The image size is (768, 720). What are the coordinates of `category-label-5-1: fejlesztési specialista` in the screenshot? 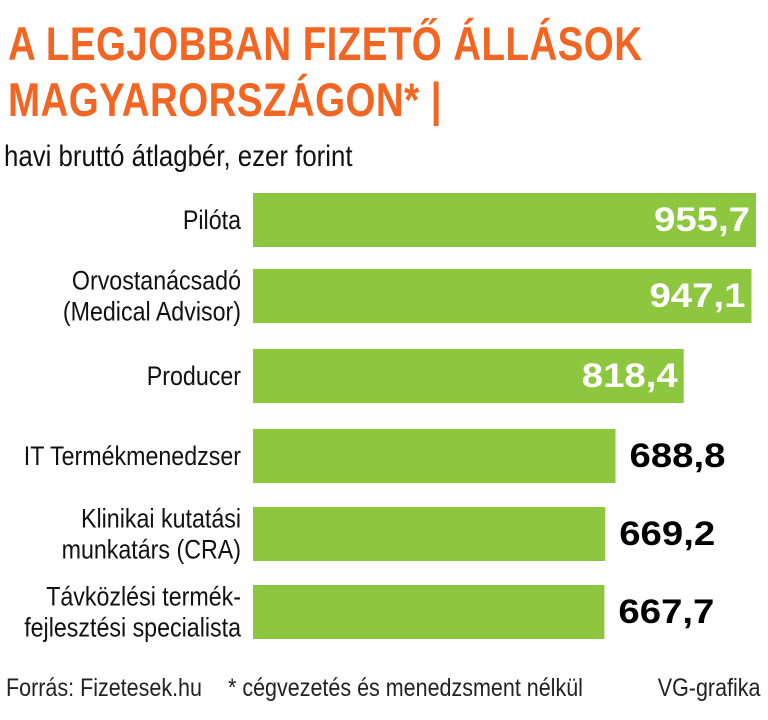 It's located at (133, 628).